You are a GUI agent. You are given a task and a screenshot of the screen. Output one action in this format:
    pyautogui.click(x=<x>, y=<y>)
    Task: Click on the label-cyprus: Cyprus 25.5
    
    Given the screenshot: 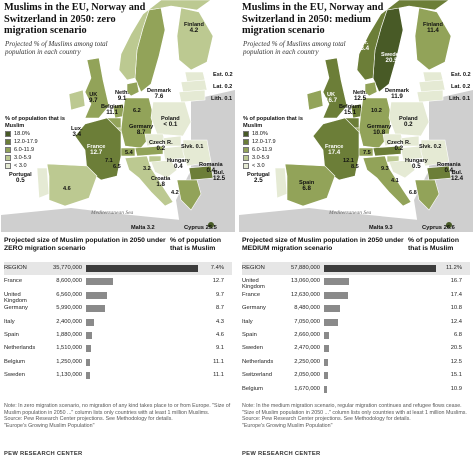 What is the action you would take?
    pyautogui.click(x=200, y=228)
    